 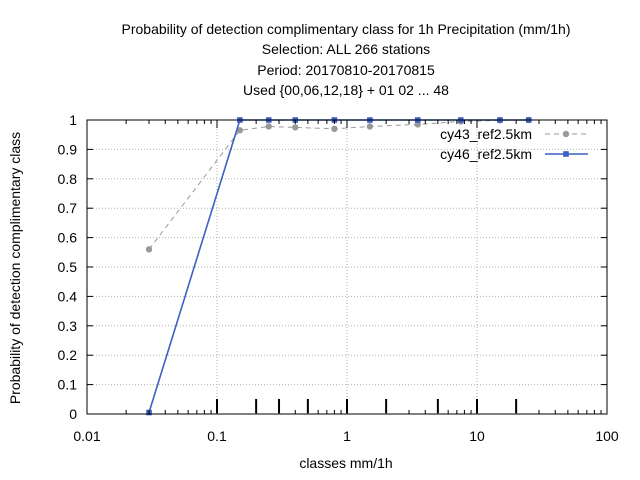 I want to click on legend: cy43_ref2.5km cy46_ref2.5km, so click(x=514, y=144).